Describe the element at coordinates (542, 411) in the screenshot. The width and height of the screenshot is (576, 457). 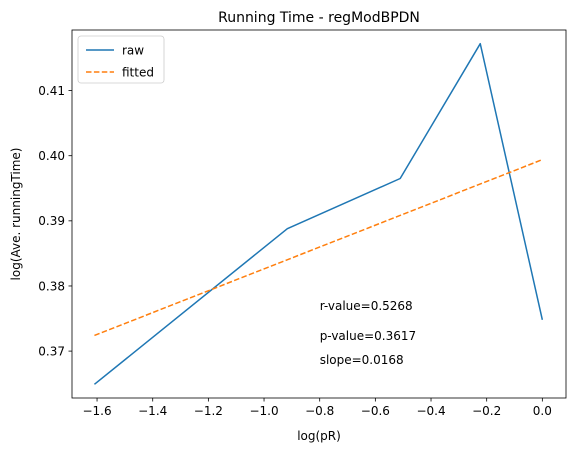
I see `x-tick-label: 0.0` at that location.